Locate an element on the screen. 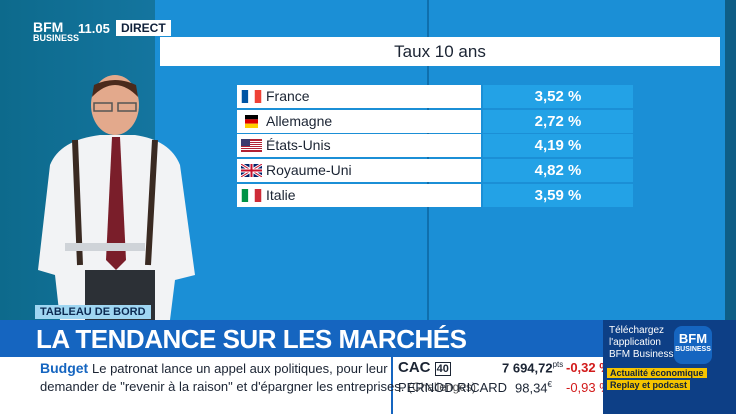 This screenshot has width=736, height=414. country-cell: Royaume-Uni is located at coordinates (359, 170).